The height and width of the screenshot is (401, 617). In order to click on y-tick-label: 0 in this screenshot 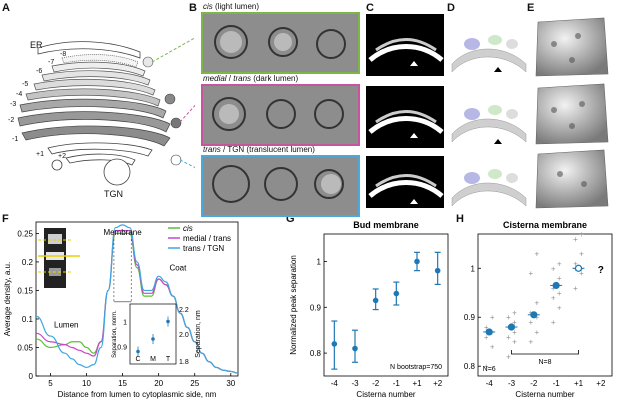, I will do `click(31, 376)`.